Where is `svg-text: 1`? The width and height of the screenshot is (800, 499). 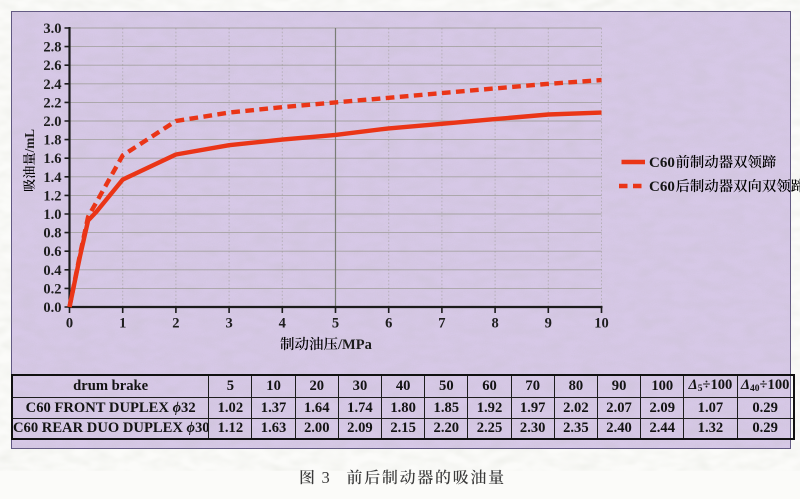 svg-text: 1 is located at coordinates (122, 324).